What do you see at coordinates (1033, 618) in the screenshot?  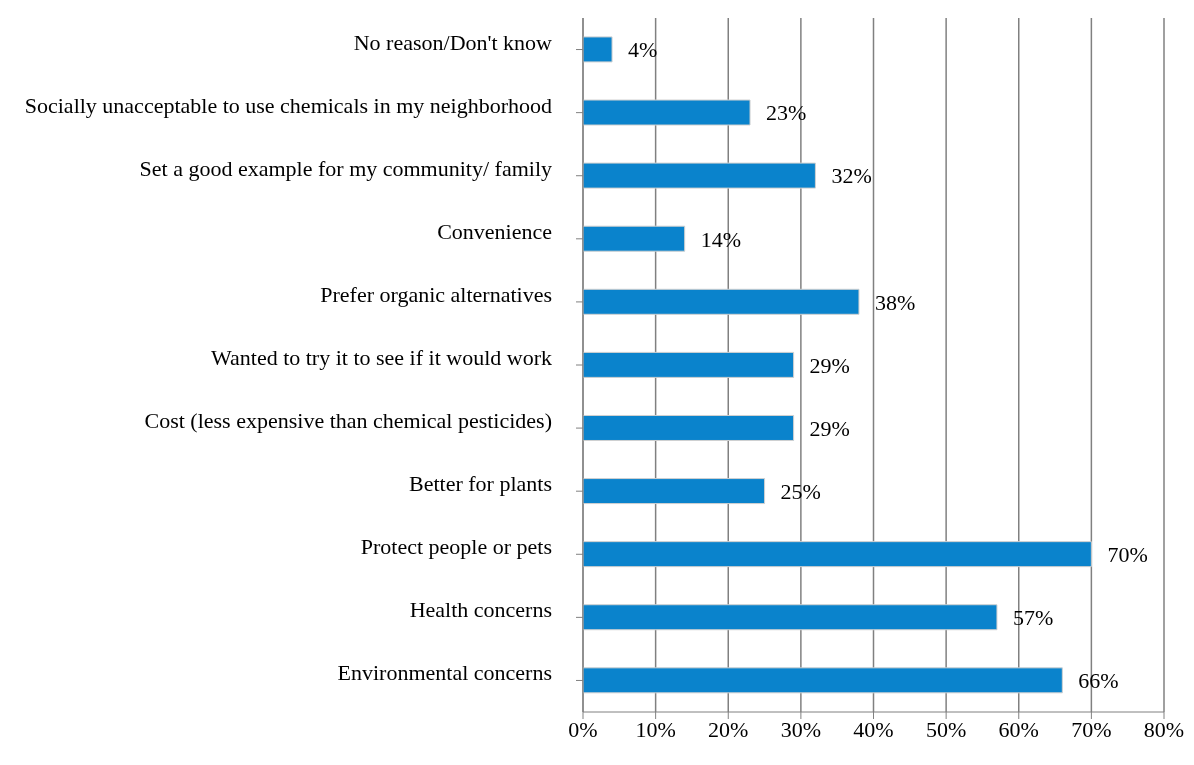 I see `data-label: 57%` at bounding box center [1033, 618].